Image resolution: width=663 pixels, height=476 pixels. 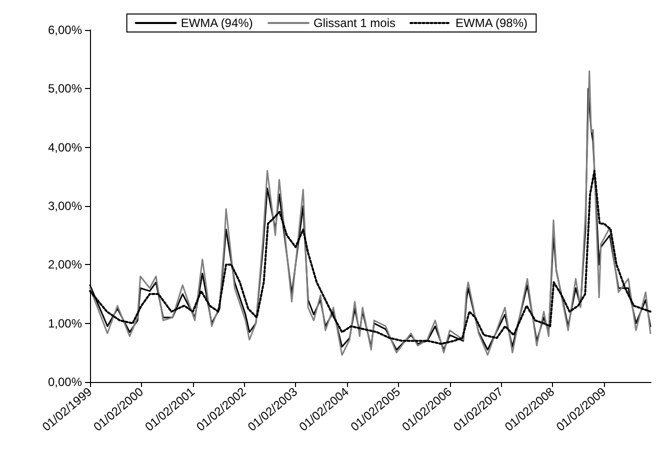 What do you see at coordinates (216, 23) in the screenshot?
I see `legend-label: EWMA (94%)` at bounding box center [216, 23].